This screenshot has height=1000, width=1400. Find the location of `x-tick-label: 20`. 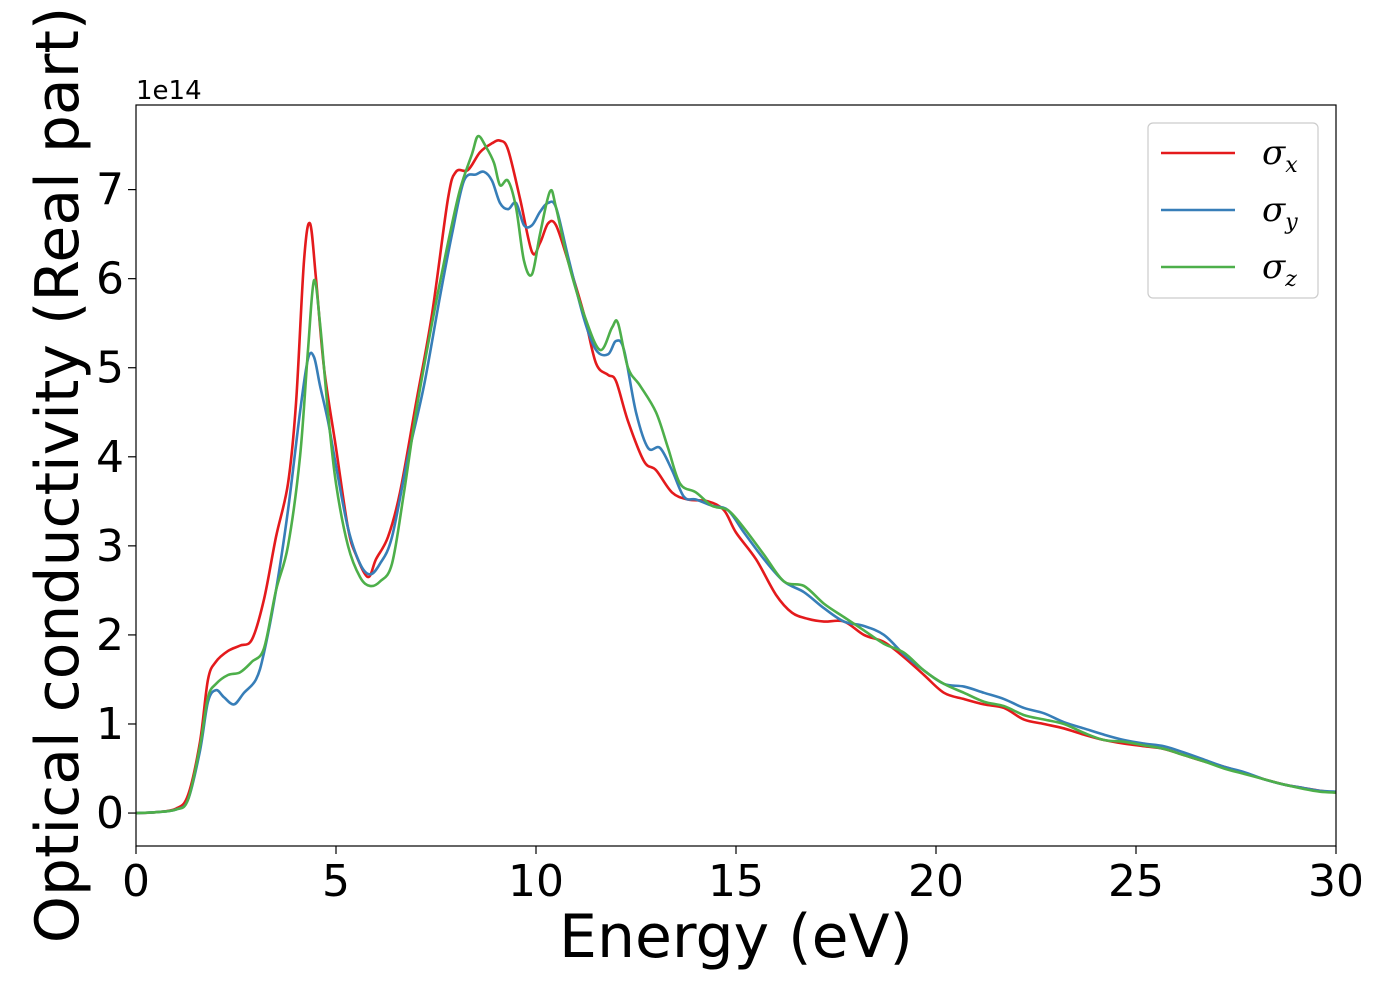

x-tick-label: 20 is located at coordinates (936, 881).